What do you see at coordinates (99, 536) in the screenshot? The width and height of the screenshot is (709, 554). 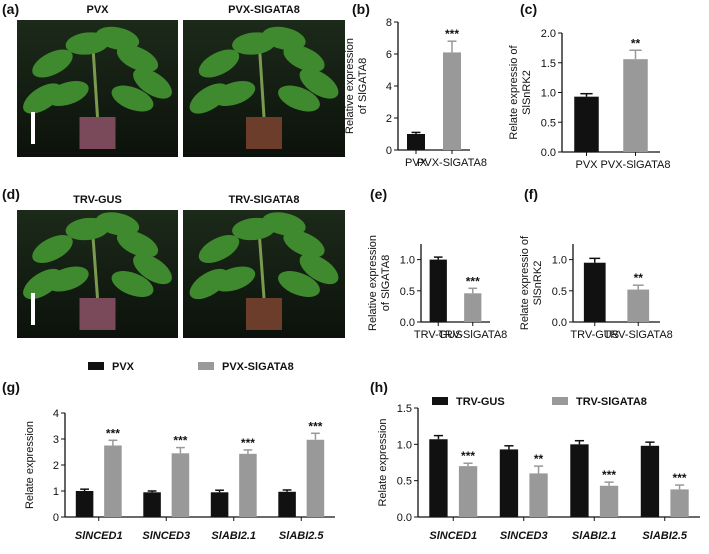 I see `x-tick-label: SlNCED1` at bounding box center [99, 536].